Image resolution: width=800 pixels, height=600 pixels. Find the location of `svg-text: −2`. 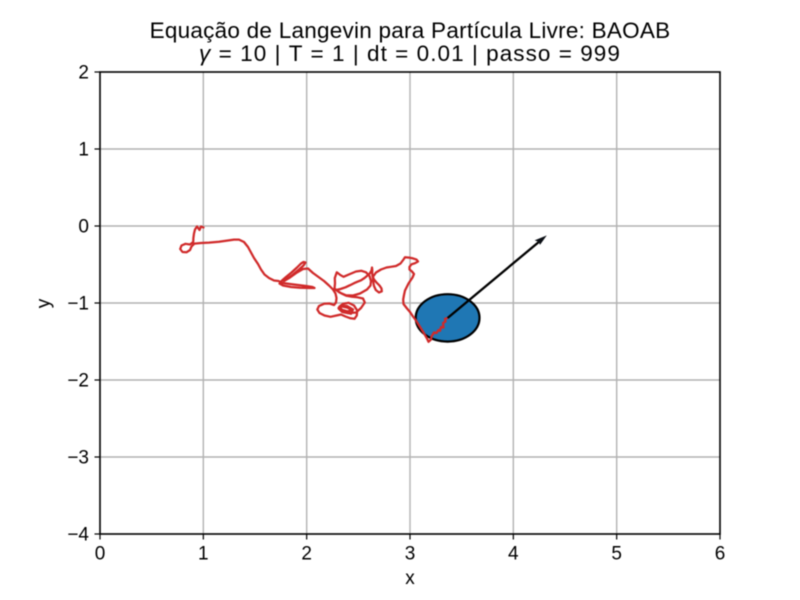

svg-text: −2 is located at coordinates (78, 381).